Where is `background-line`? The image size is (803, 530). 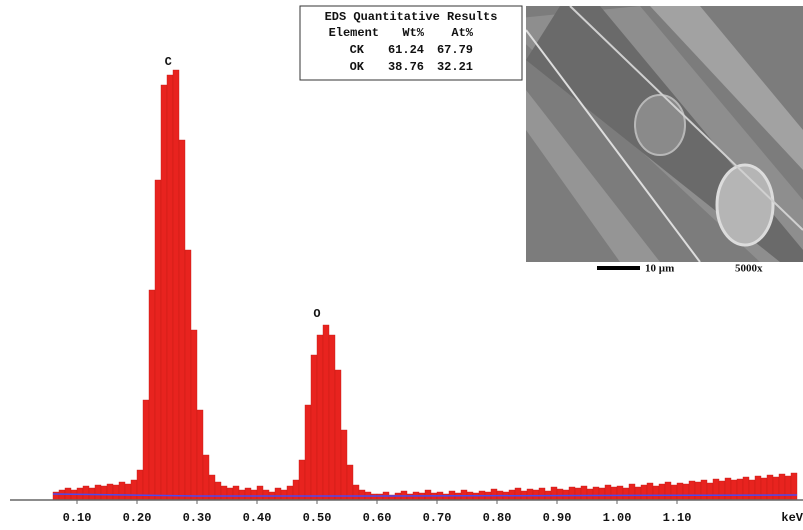
background-line is located at coordinates (425, 495).